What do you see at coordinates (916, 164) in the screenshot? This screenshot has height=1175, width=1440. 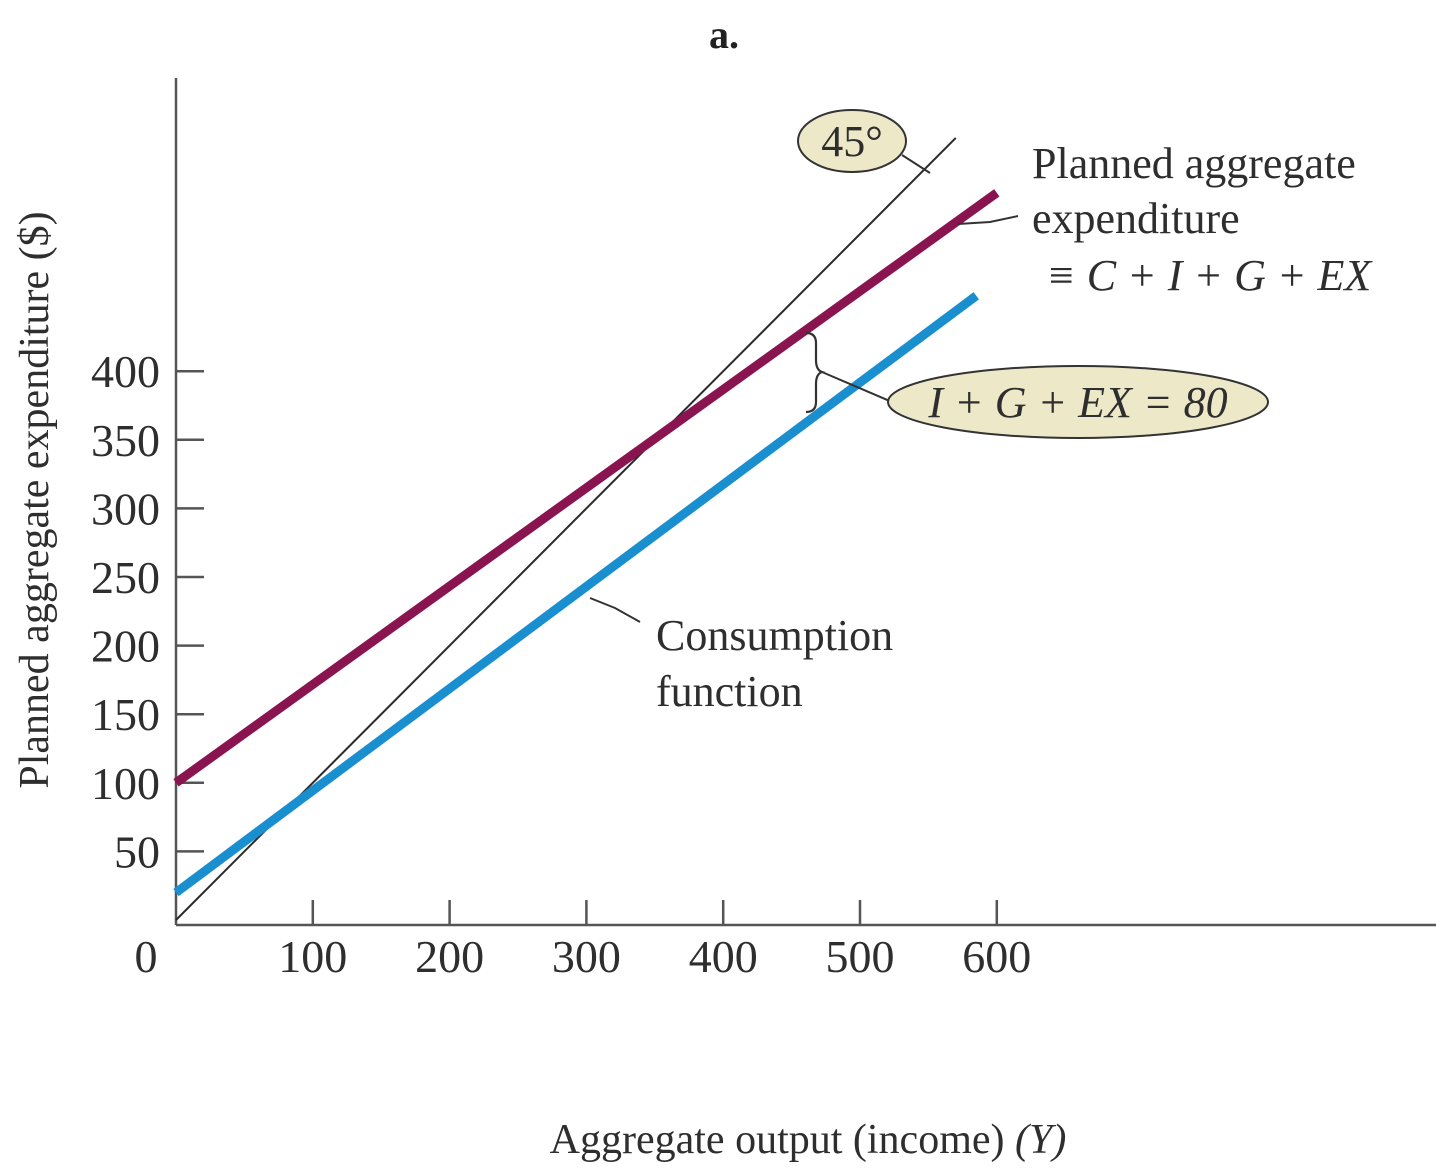 I see `angle-callout-leader` at bounding box center [916, 164].